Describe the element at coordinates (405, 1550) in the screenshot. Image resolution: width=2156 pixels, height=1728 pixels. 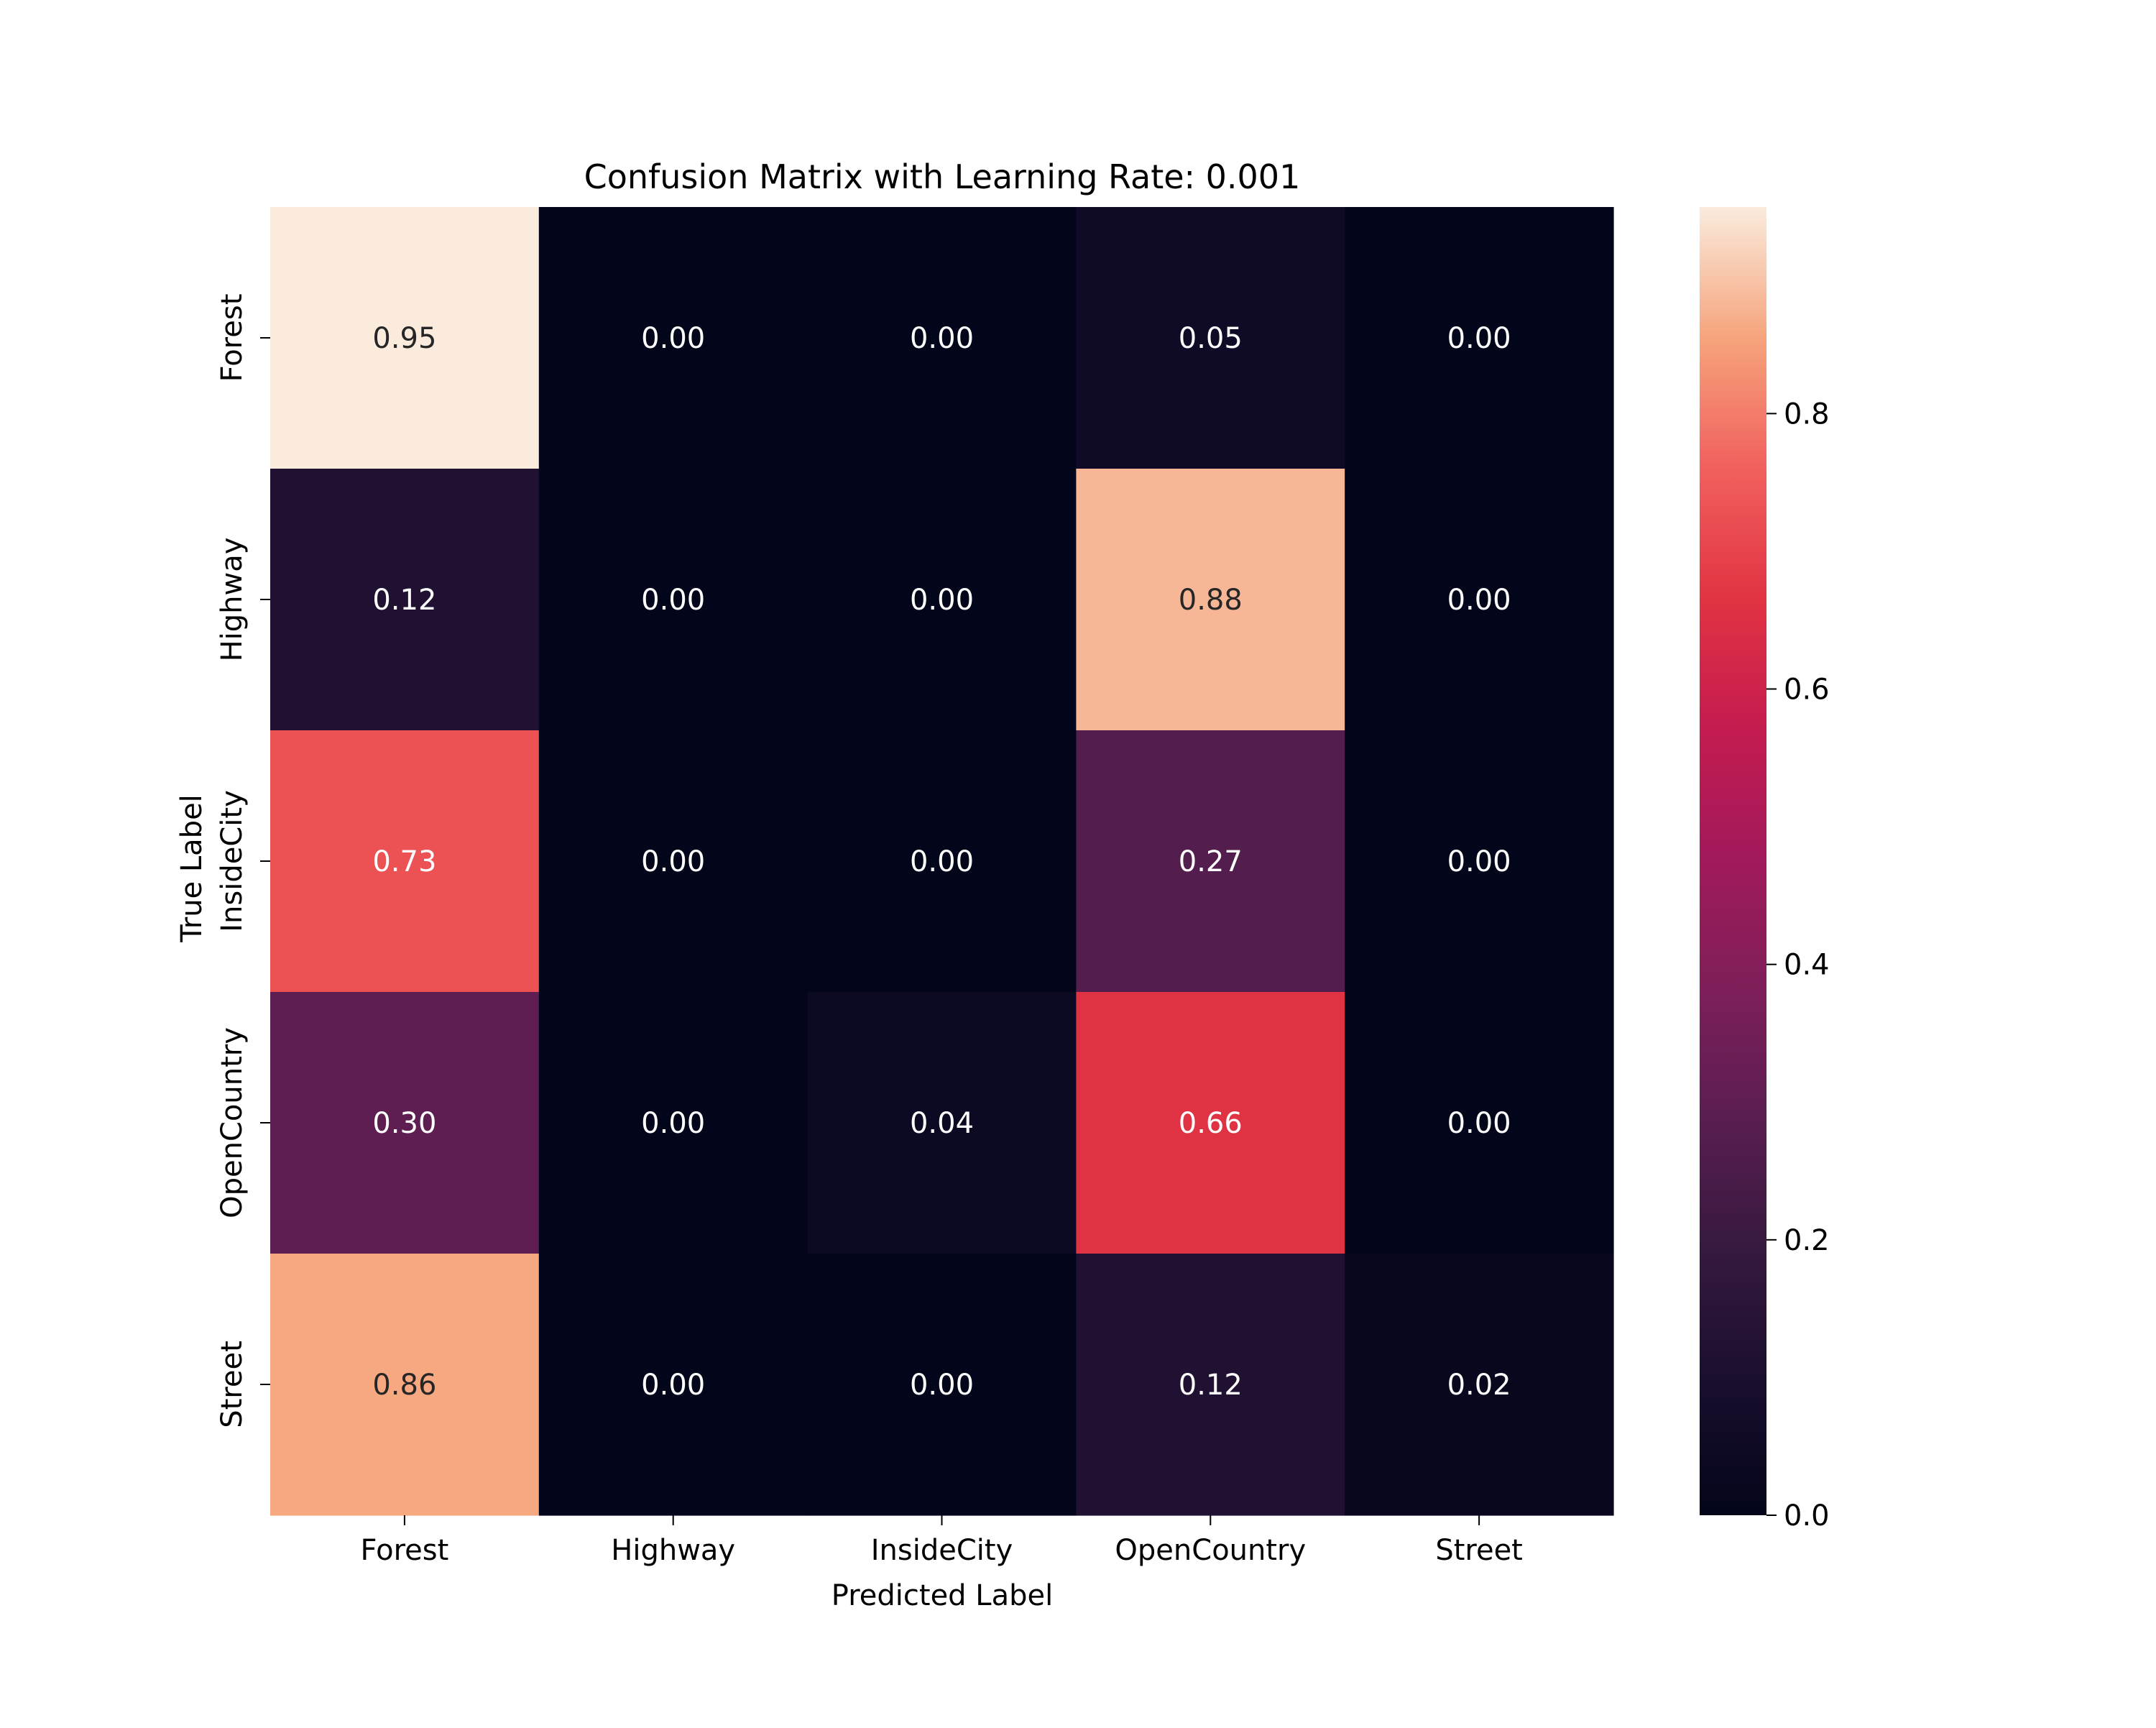
I see `x-tick-label: Forest` at that location.